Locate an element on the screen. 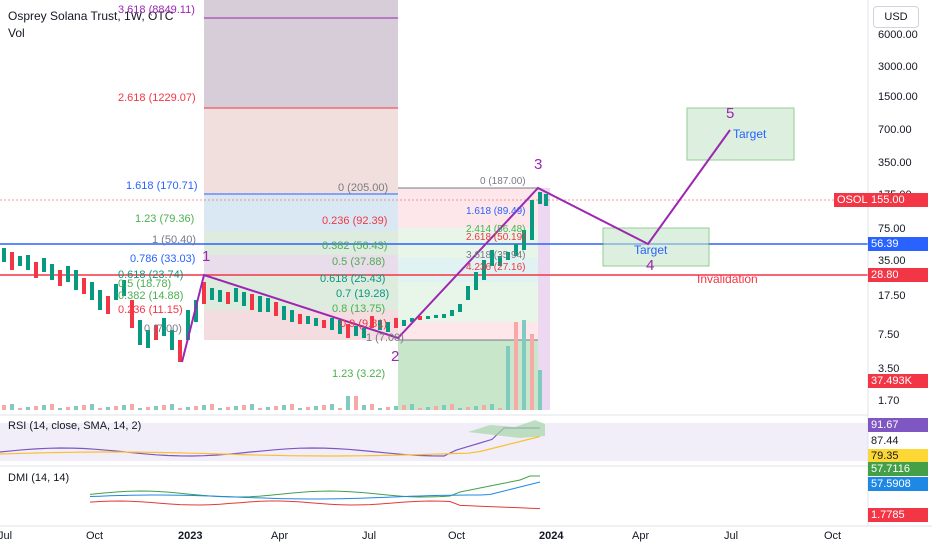 This screenshot has height=550, width=932. price-tick: 1500.00 is located at coordinates (898, 97).